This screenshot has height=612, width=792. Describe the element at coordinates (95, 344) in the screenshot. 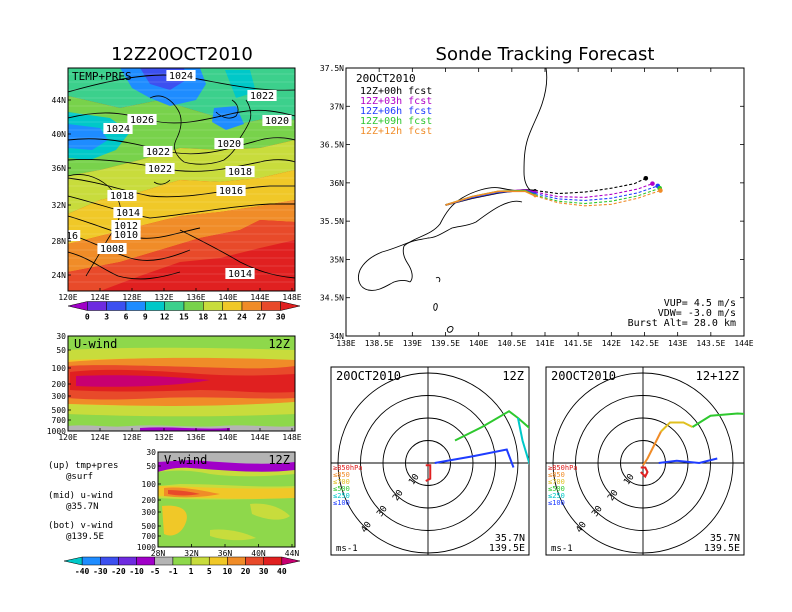

I see `u-wind-label: U-wind` at that location.